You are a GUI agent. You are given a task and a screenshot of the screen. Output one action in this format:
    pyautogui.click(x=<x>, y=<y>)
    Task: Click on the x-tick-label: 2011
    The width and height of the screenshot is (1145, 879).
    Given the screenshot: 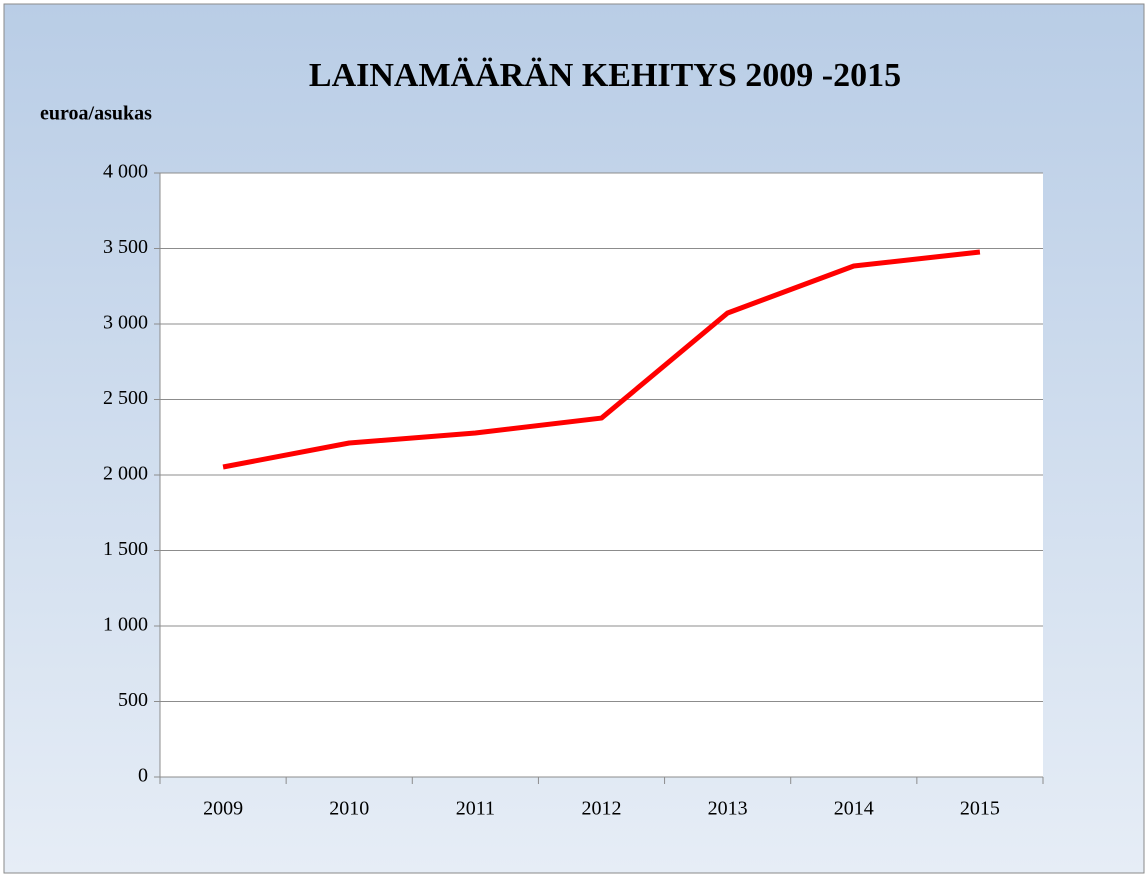 What is the action you would take?
    pyautogui.click(x=475, y=809)
    